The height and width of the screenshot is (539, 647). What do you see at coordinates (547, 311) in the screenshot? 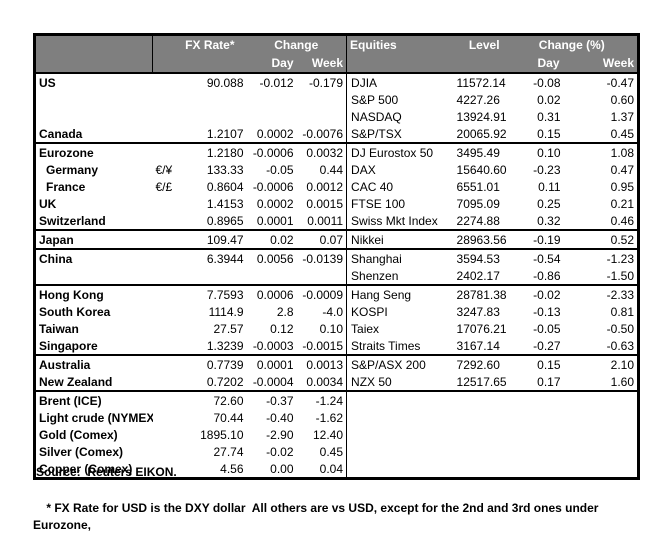
I see `equity-change-day-cell: -0.13` at bounding box center [547, 311].